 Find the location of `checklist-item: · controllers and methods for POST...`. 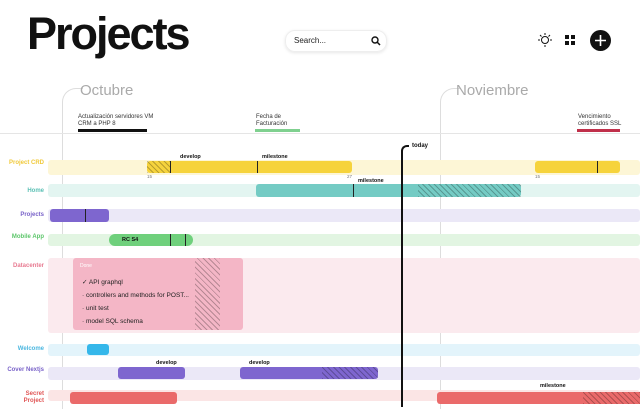

checklist-item: · controllers and methods for POST... is located at coordinates (135, 295).